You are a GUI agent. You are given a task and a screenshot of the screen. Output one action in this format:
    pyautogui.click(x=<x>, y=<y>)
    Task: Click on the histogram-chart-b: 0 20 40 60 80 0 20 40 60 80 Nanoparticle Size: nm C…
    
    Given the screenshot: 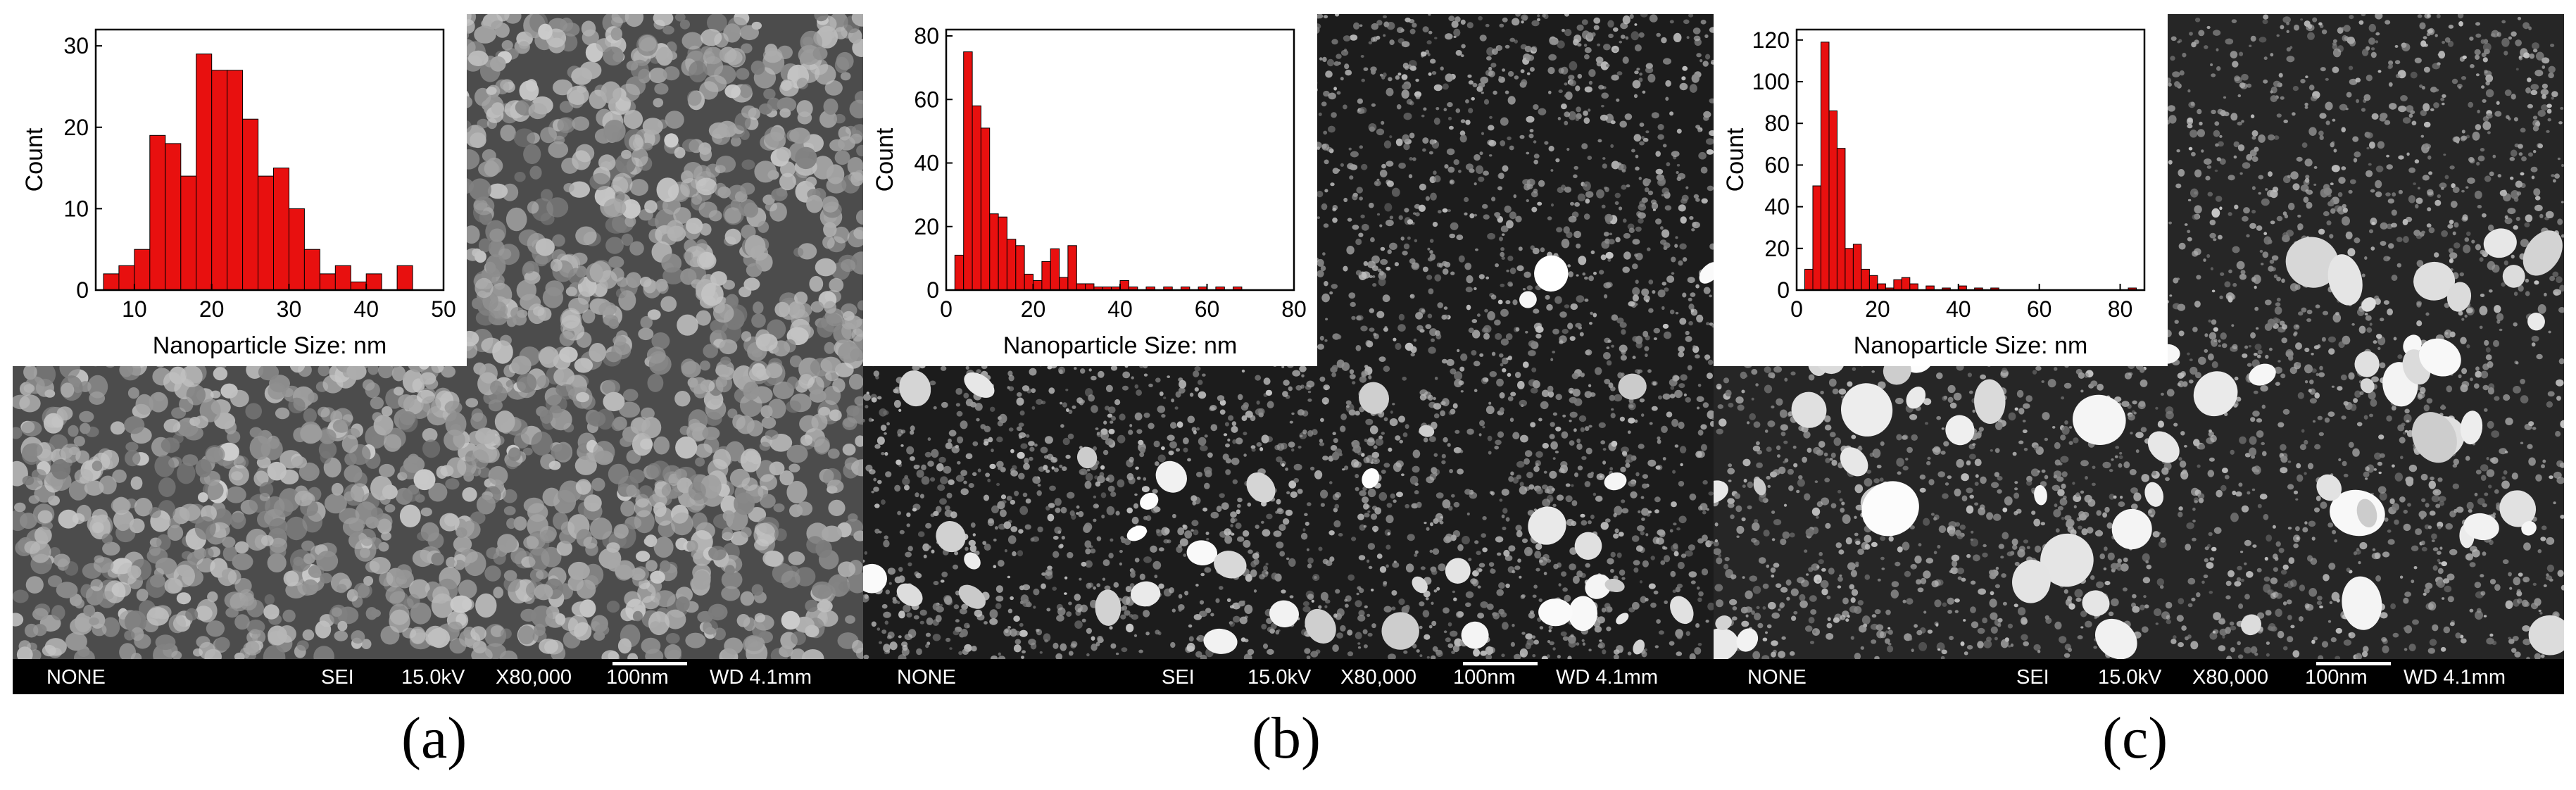 What is the action you would take?
    pyautogui.click(x=1089, y=191)
    